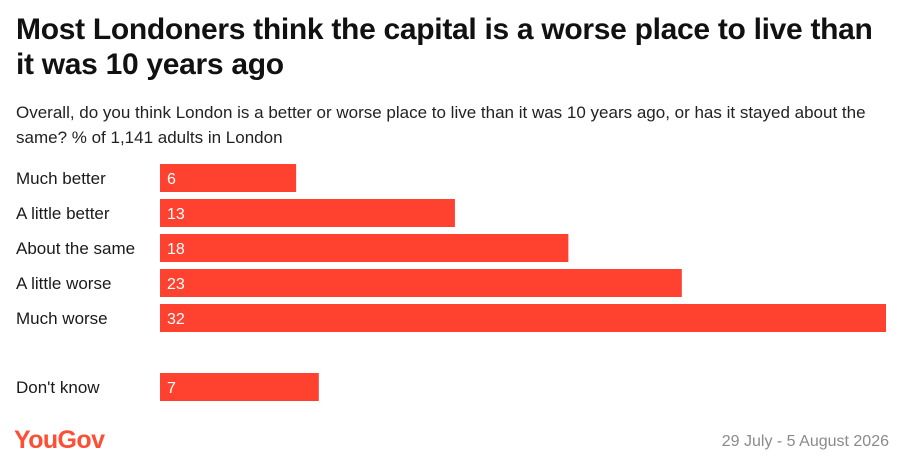 The width and height of the screenshot is (903, 471). What do you see at coordinates (307, 213) in the screenshot?
I see `bar-a-little-better` at bounding box center [307, 213].